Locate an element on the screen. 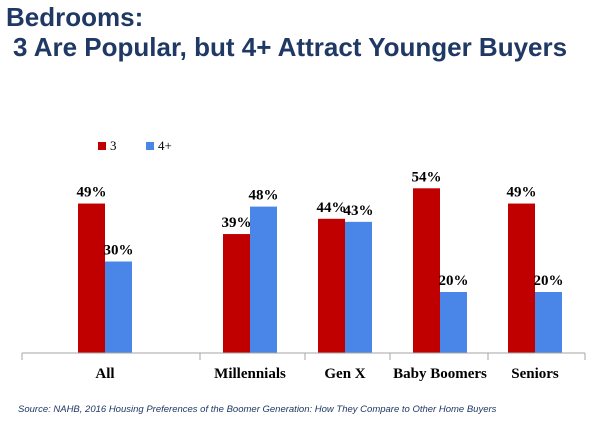  bar-3-all is located at coordinates (91, 278).